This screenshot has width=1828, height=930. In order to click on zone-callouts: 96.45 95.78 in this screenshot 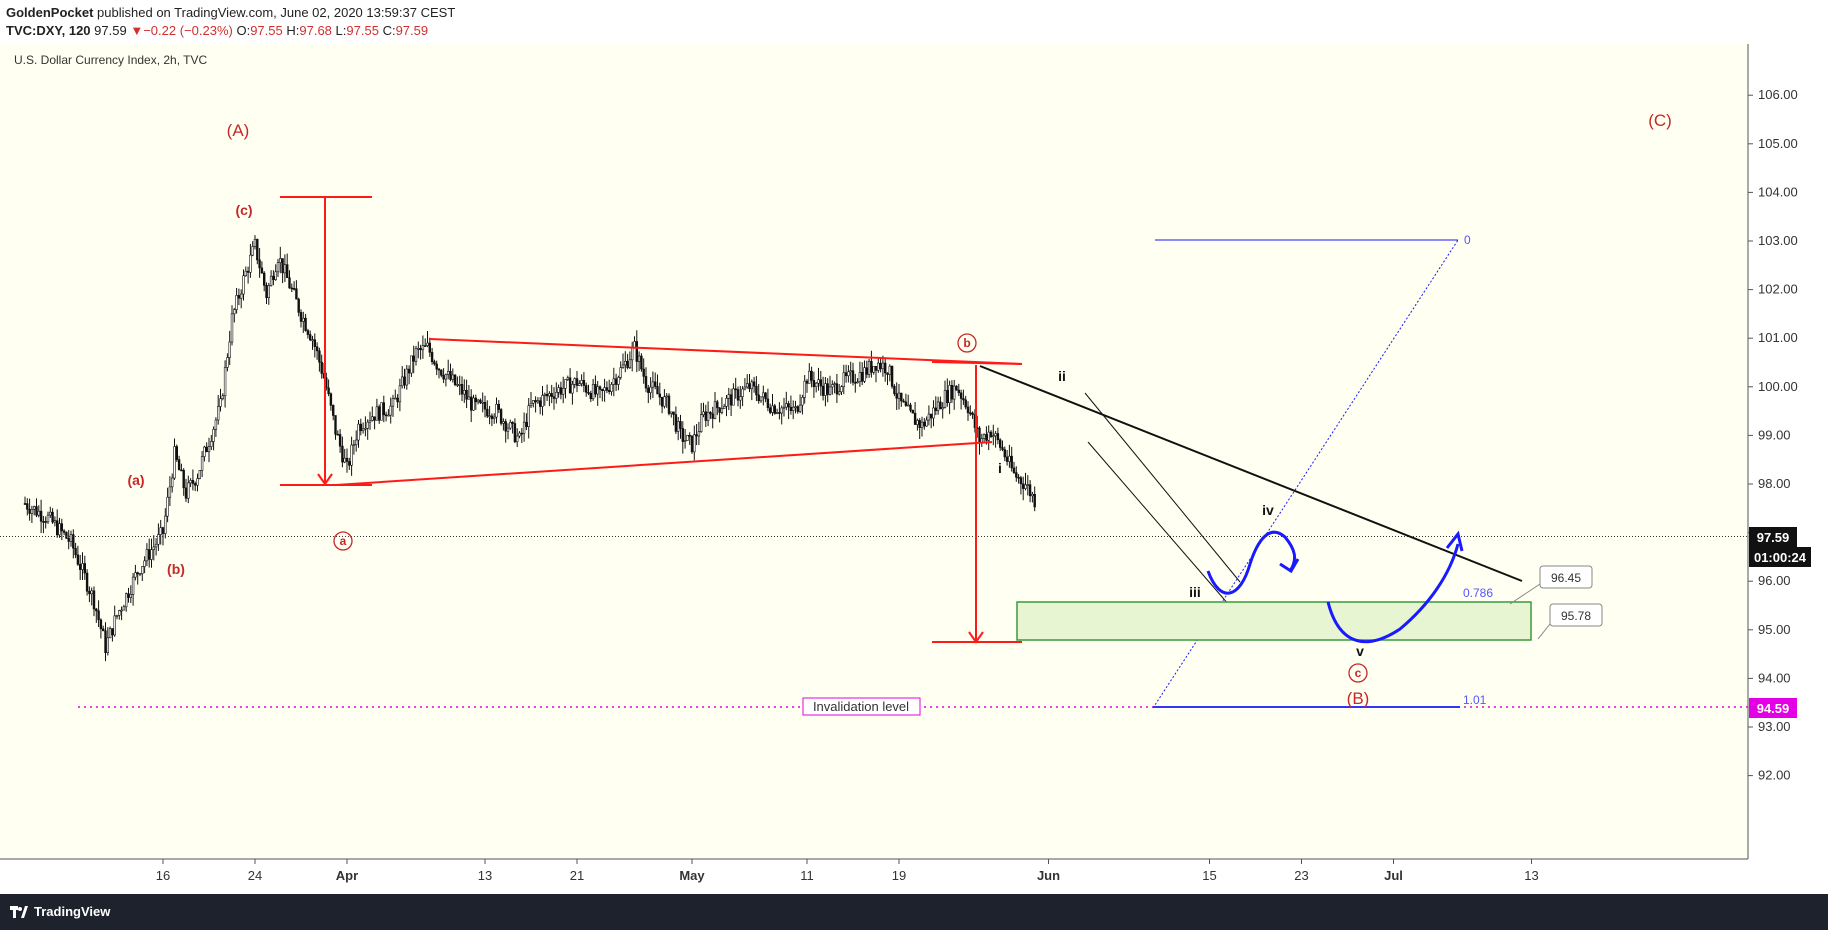, I will do `click(1556, 602)`.